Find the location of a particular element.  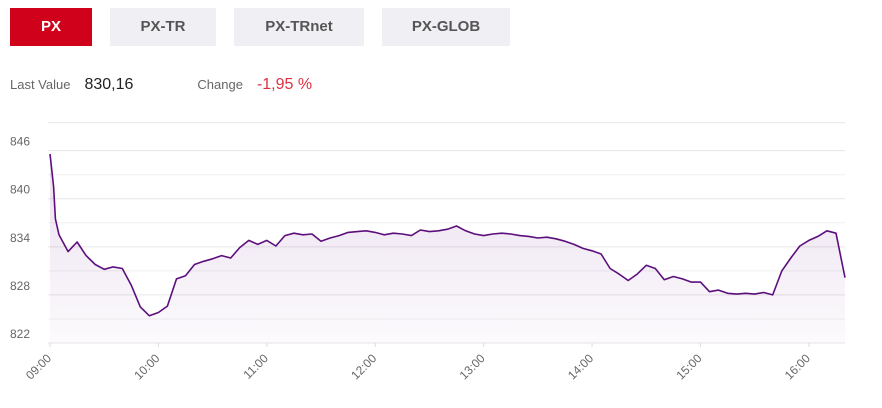

y-tick-label: 846 is located at coordinates (20, 142).